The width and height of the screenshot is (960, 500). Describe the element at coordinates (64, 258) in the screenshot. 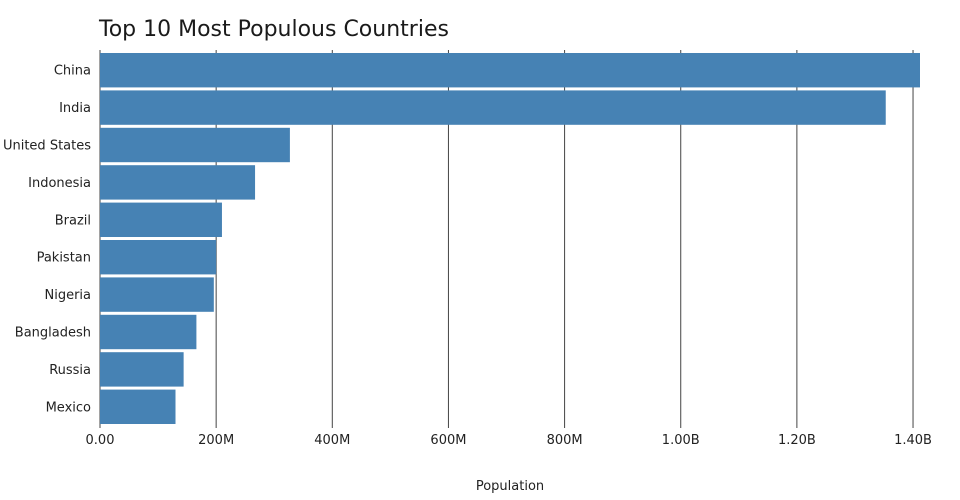

I see `category-label: Pakistan` at that location.